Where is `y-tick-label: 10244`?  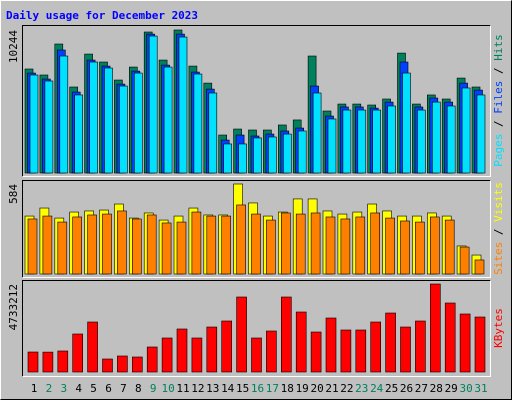 y-tick-label: 10244 is located at coordinates (13, 46).